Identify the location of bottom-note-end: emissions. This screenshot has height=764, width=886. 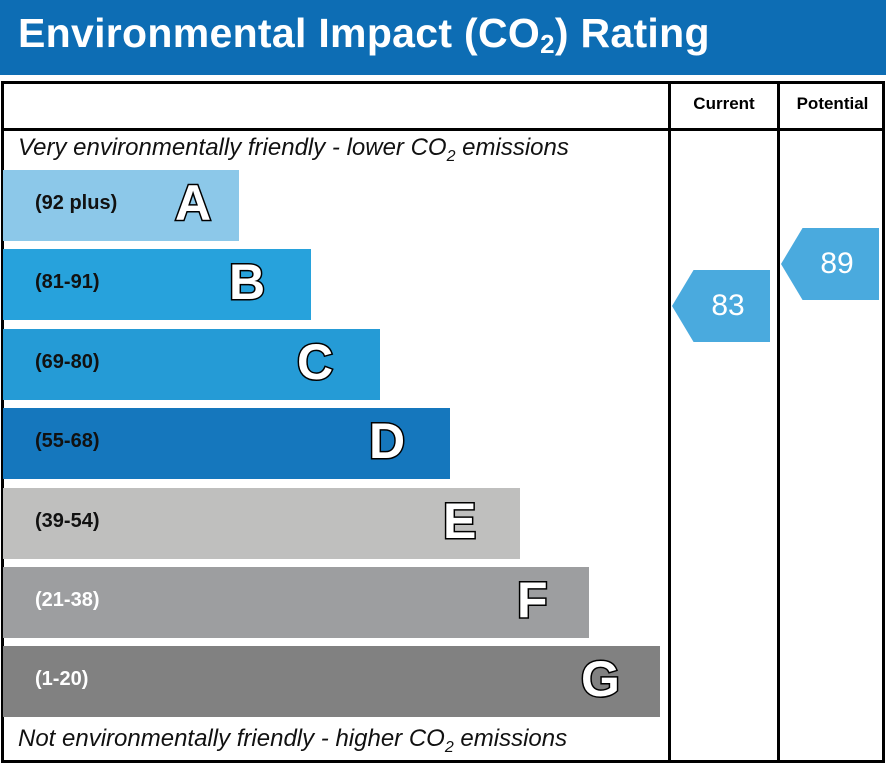
(510, 738).